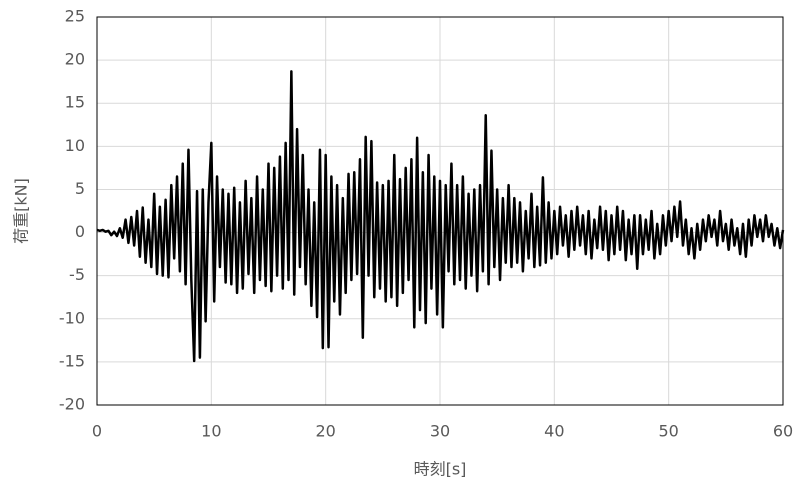 This screenshot has width=797, height=494. I want to click on x-tick-label: 20, so click(325, 431).